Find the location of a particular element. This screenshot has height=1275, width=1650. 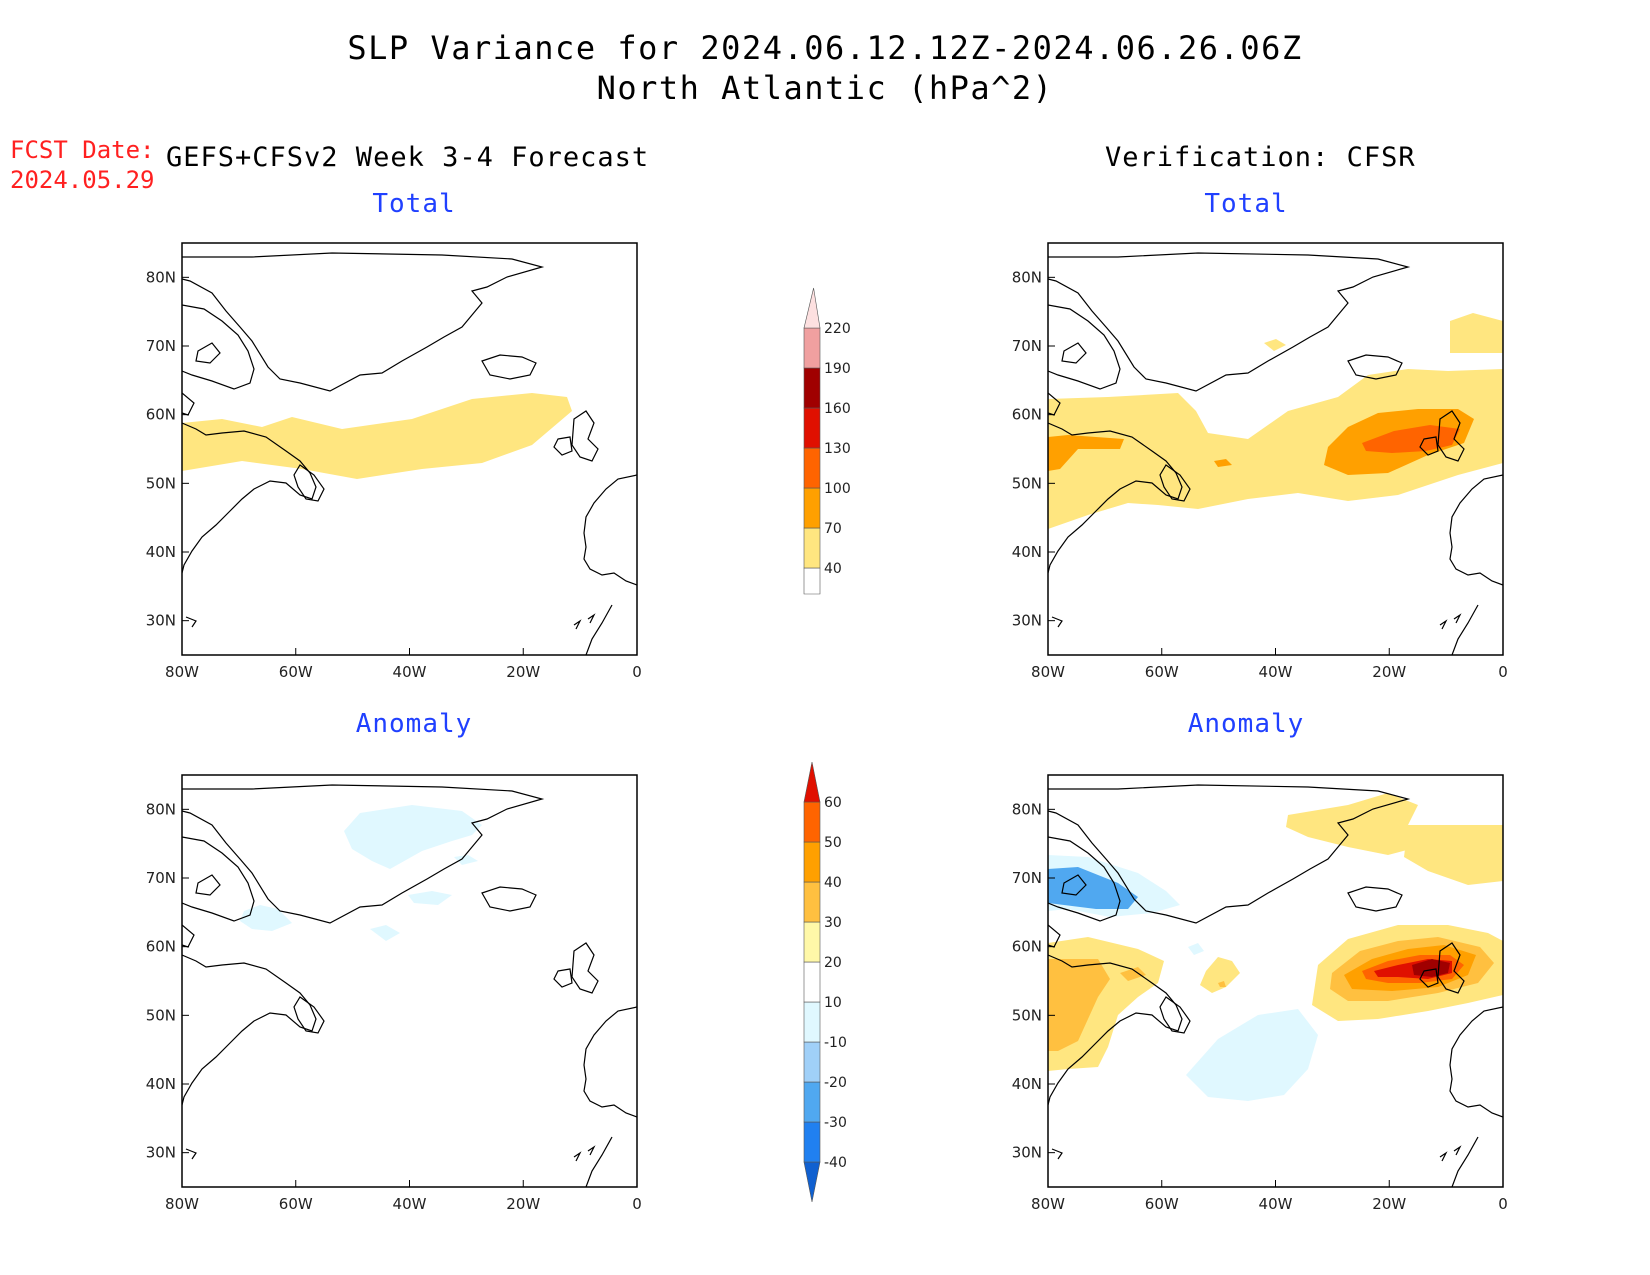

colorbar-label: -30 is located at coordinates (835, 1123).